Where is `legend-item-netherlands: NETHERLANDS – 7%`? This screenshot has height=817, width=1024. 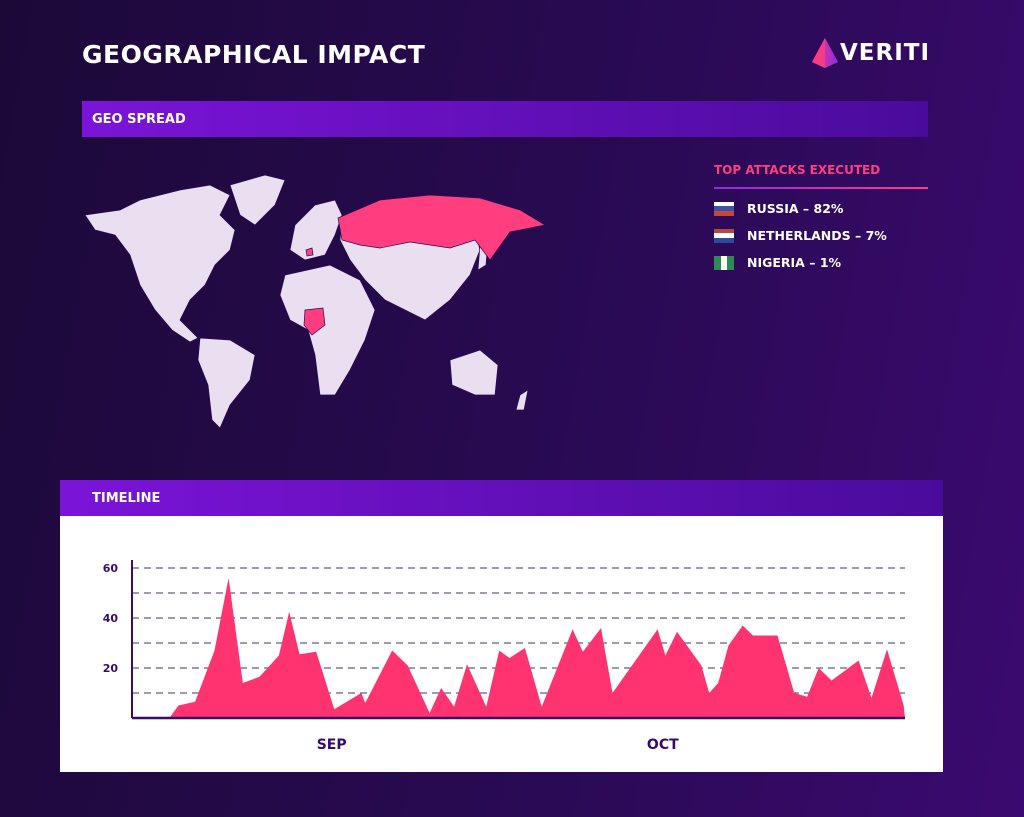 legend-item-netherlands: NETHERLANDS – 7% is located at coordinates (821, 235).